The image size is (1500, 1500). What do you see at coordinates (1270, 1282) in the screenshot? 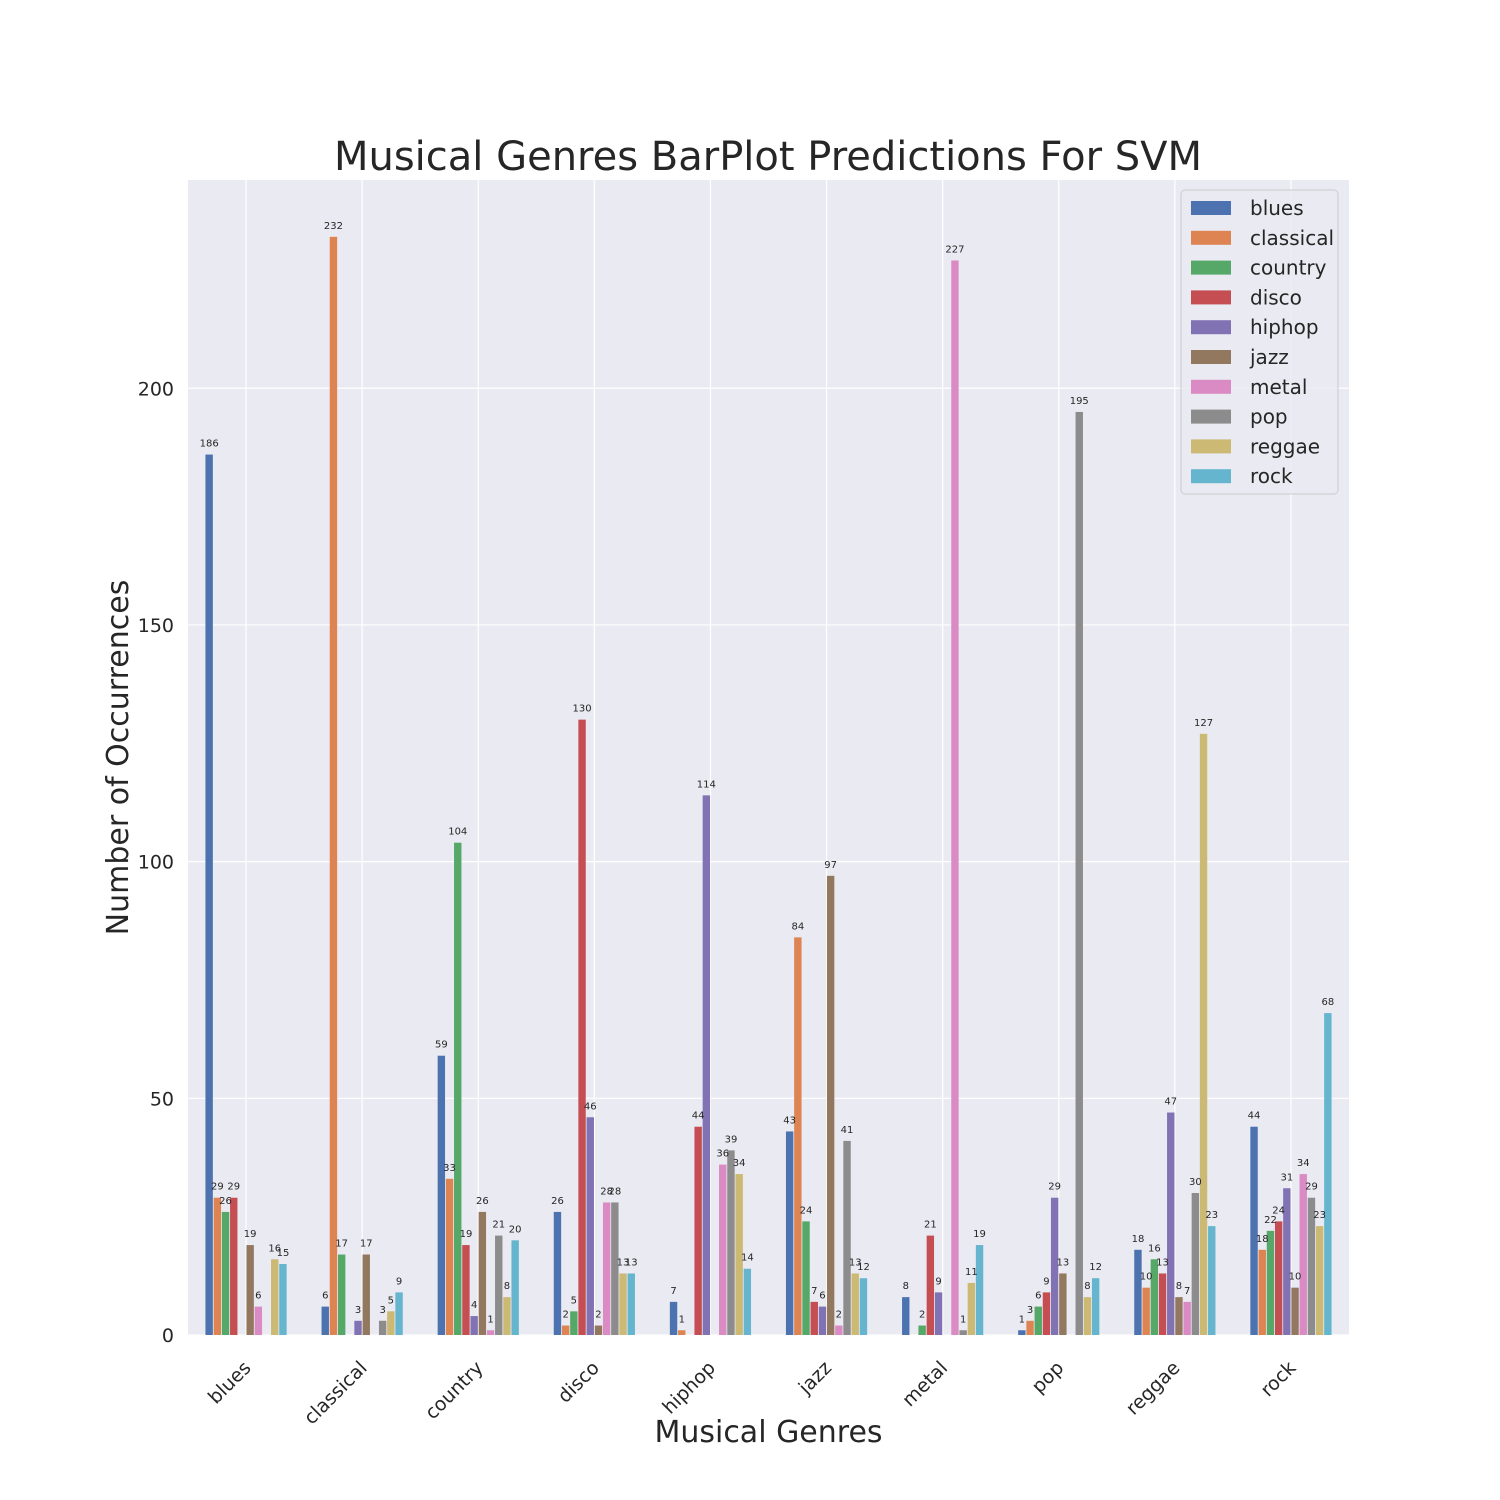
I see `bar-country-rock` at bounding box center [1270, 1282].